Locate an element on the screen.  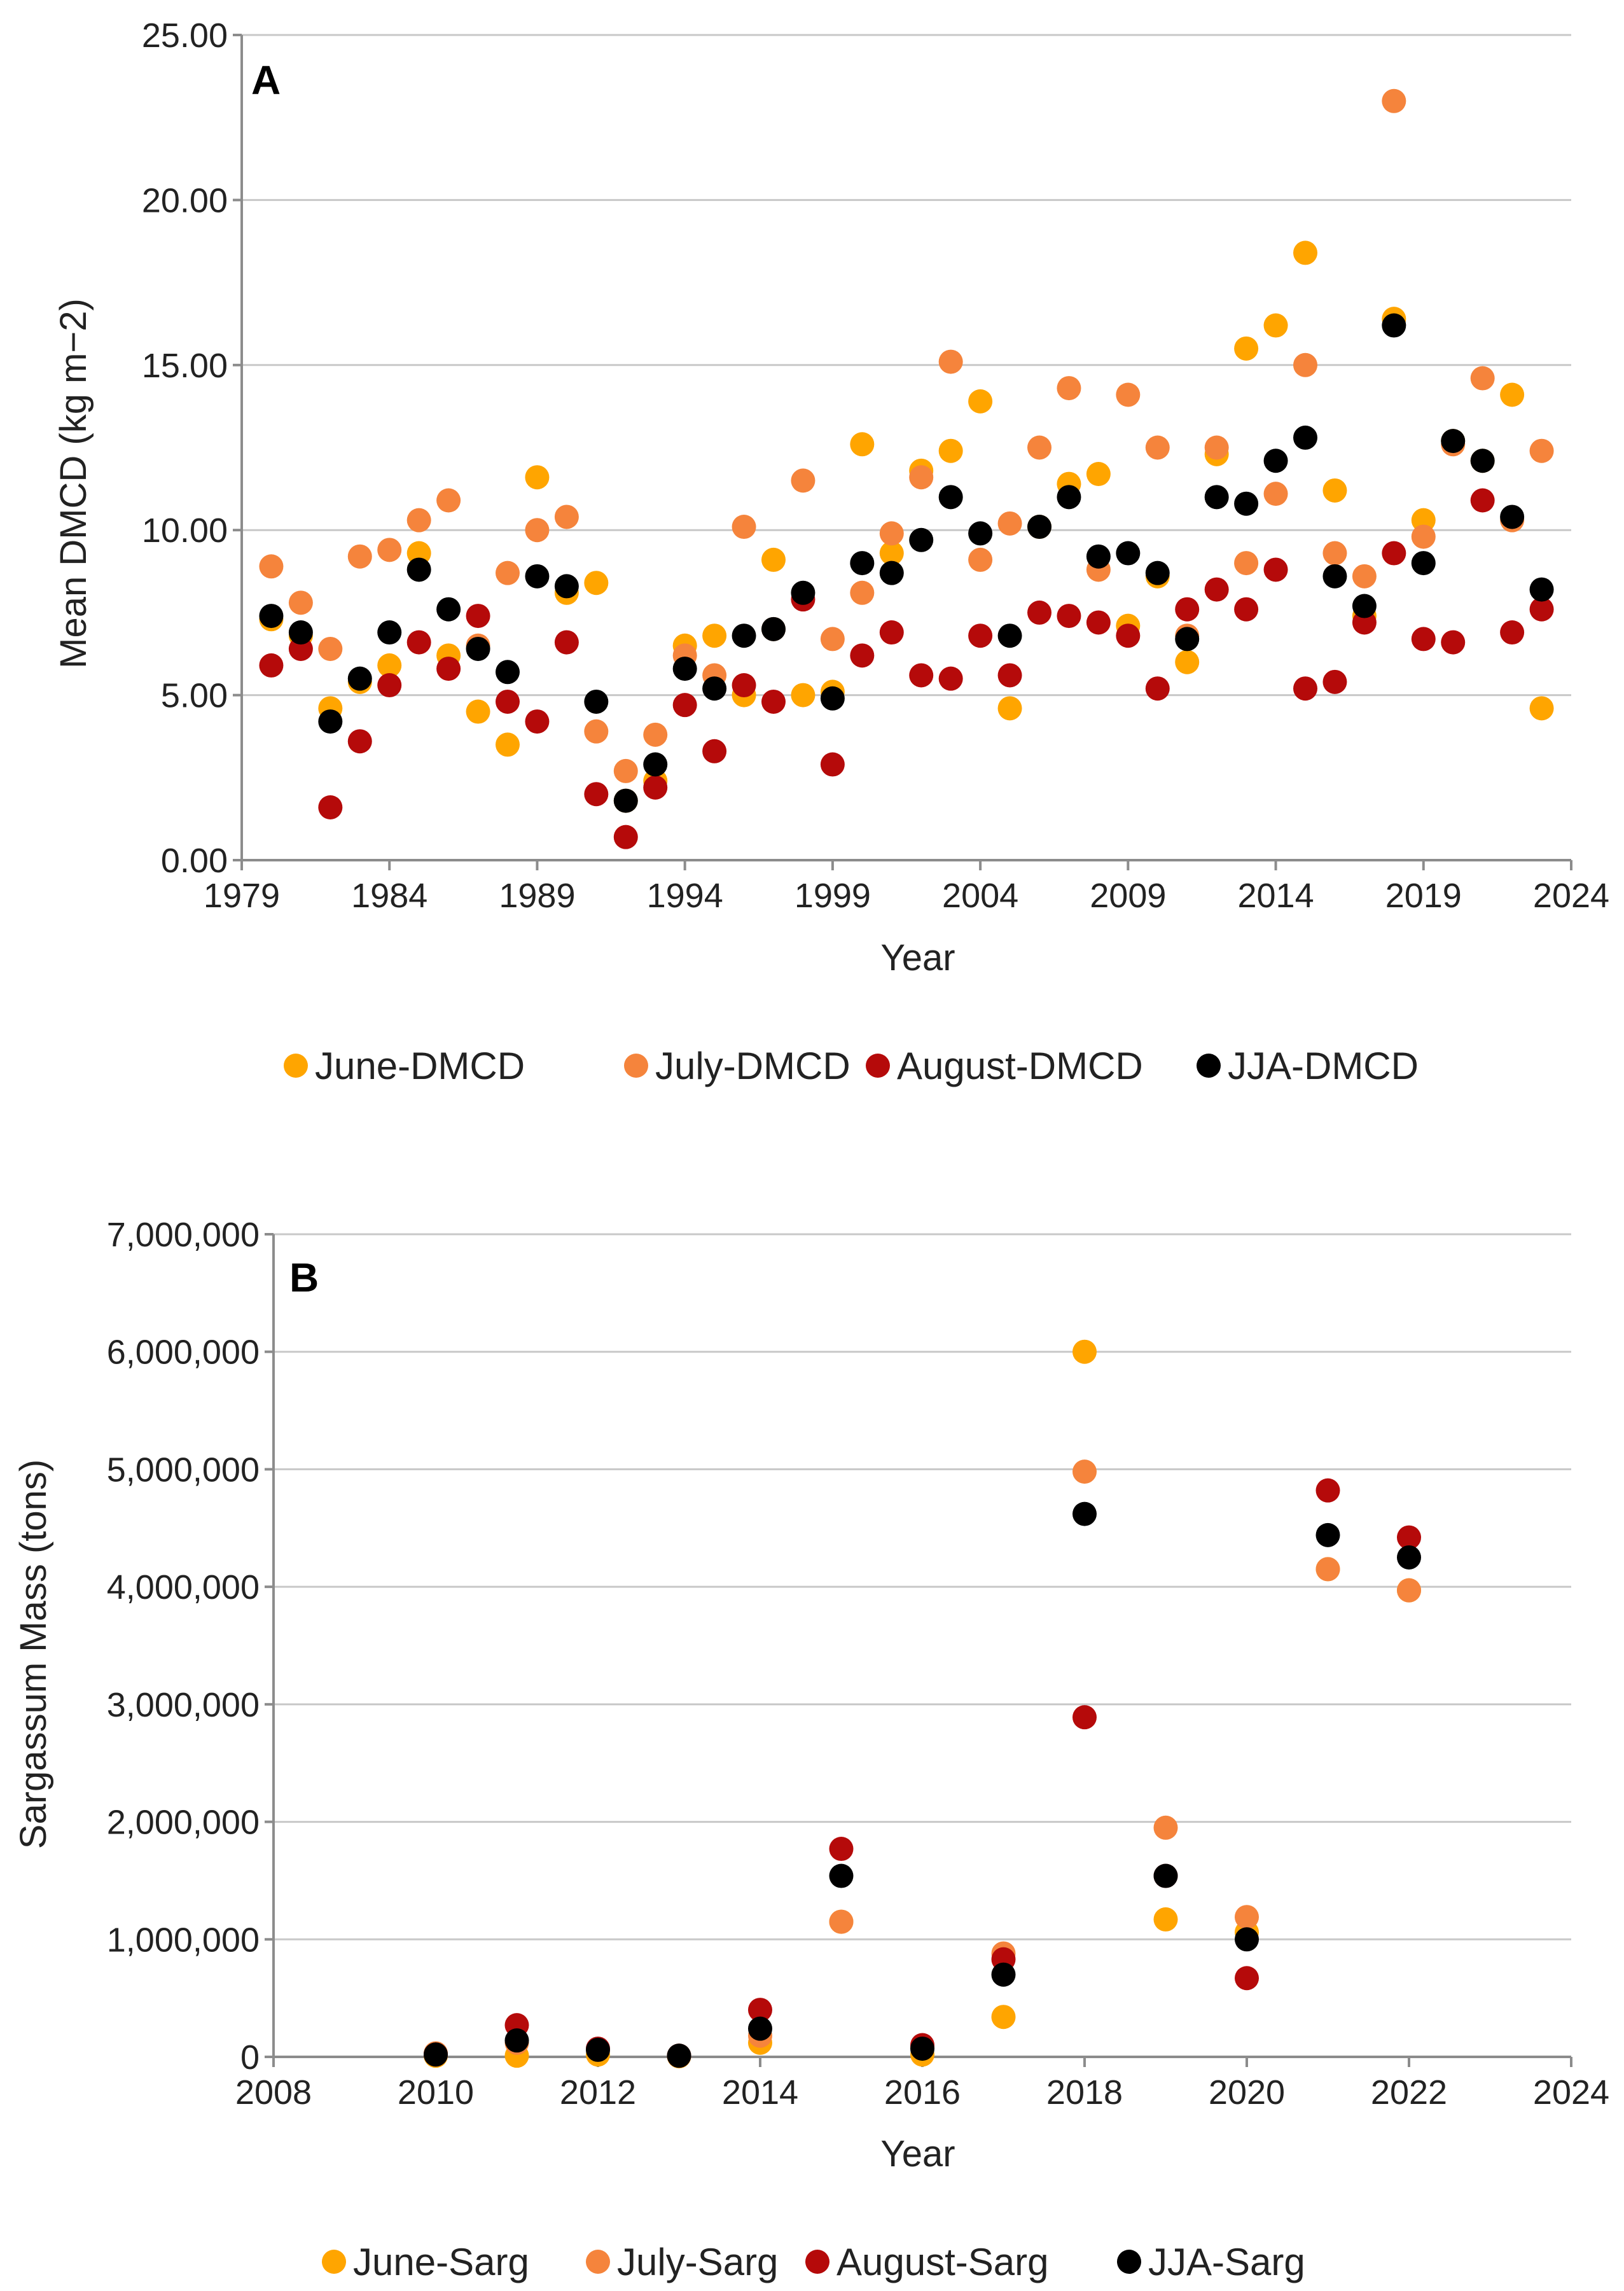
y-tick-label: 5.00 is located at coordinates (194, 696).